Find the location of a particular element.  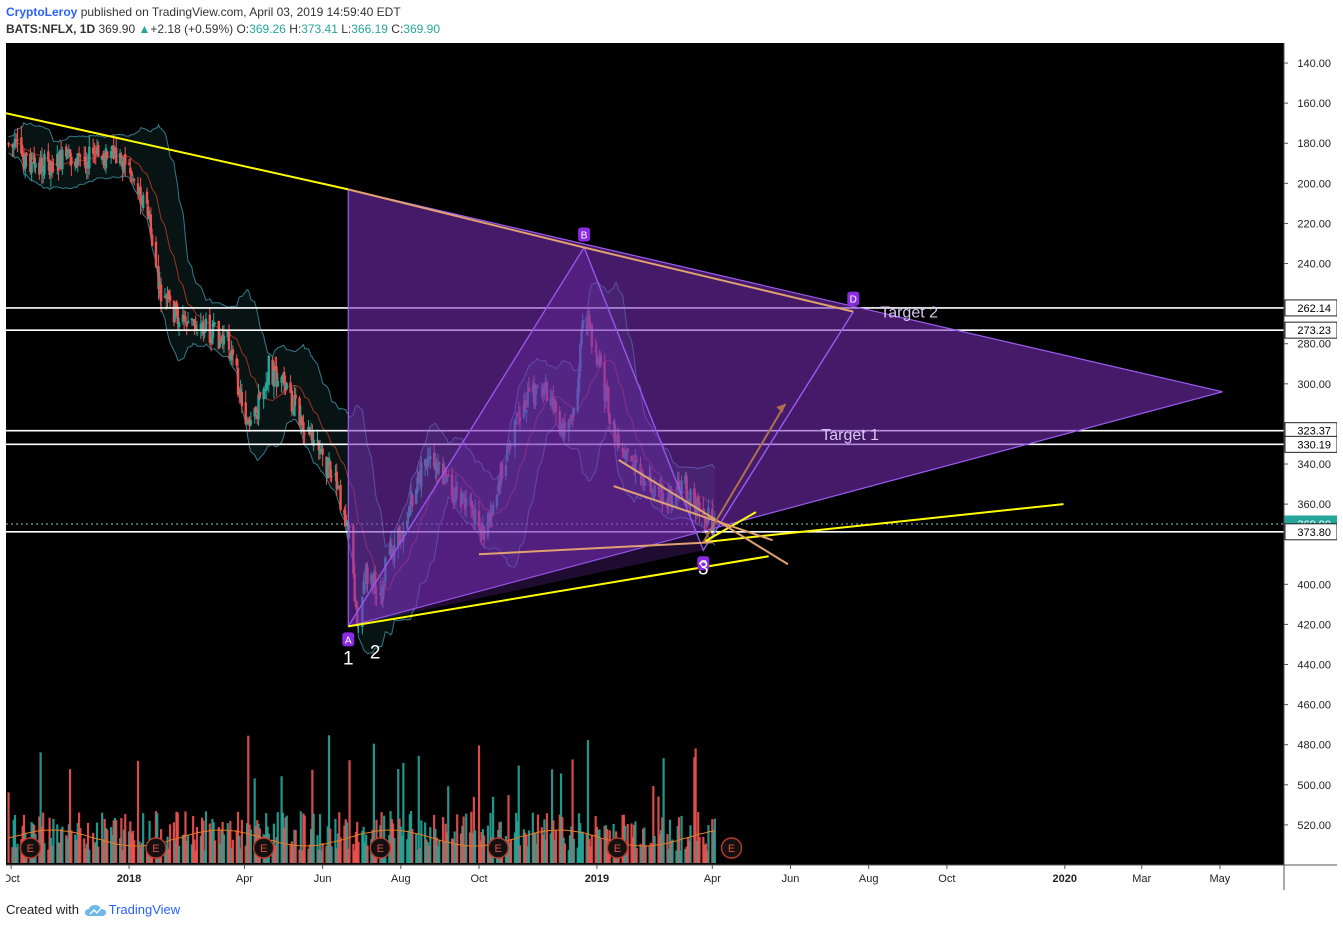

author-name: CryptoLeroy is located at coordinates (42, 12).